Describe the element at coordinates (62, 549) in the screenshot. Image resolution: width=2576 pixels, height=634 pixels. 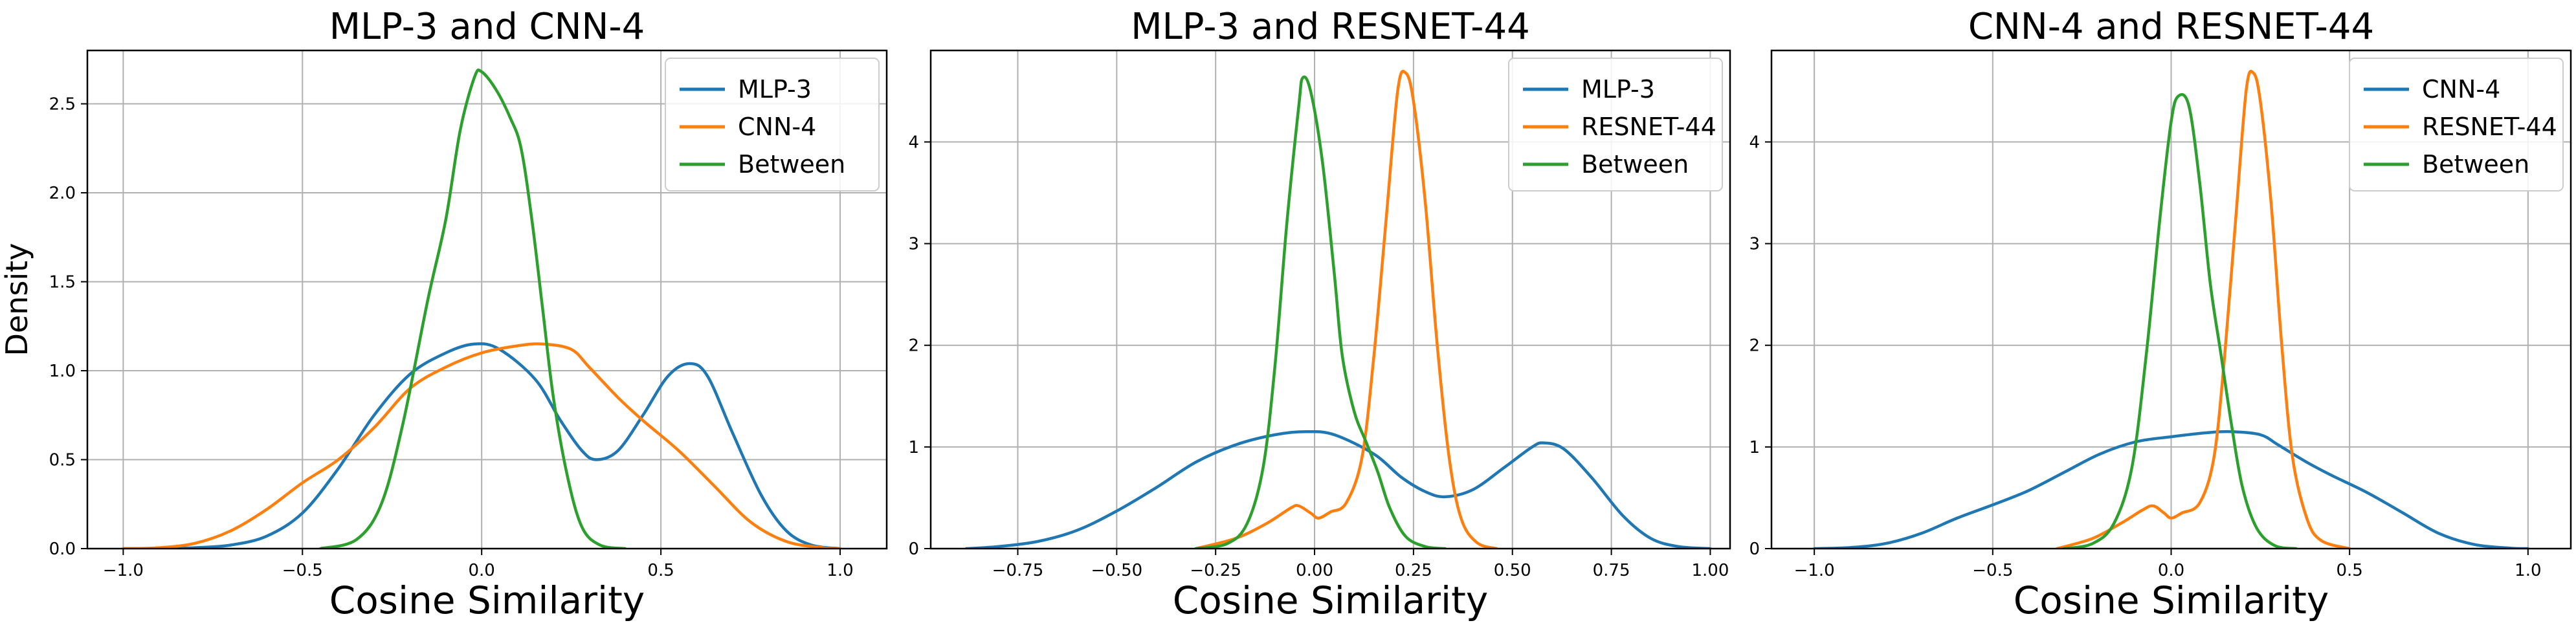
I see `y-tick-label: 0.0` at that location.